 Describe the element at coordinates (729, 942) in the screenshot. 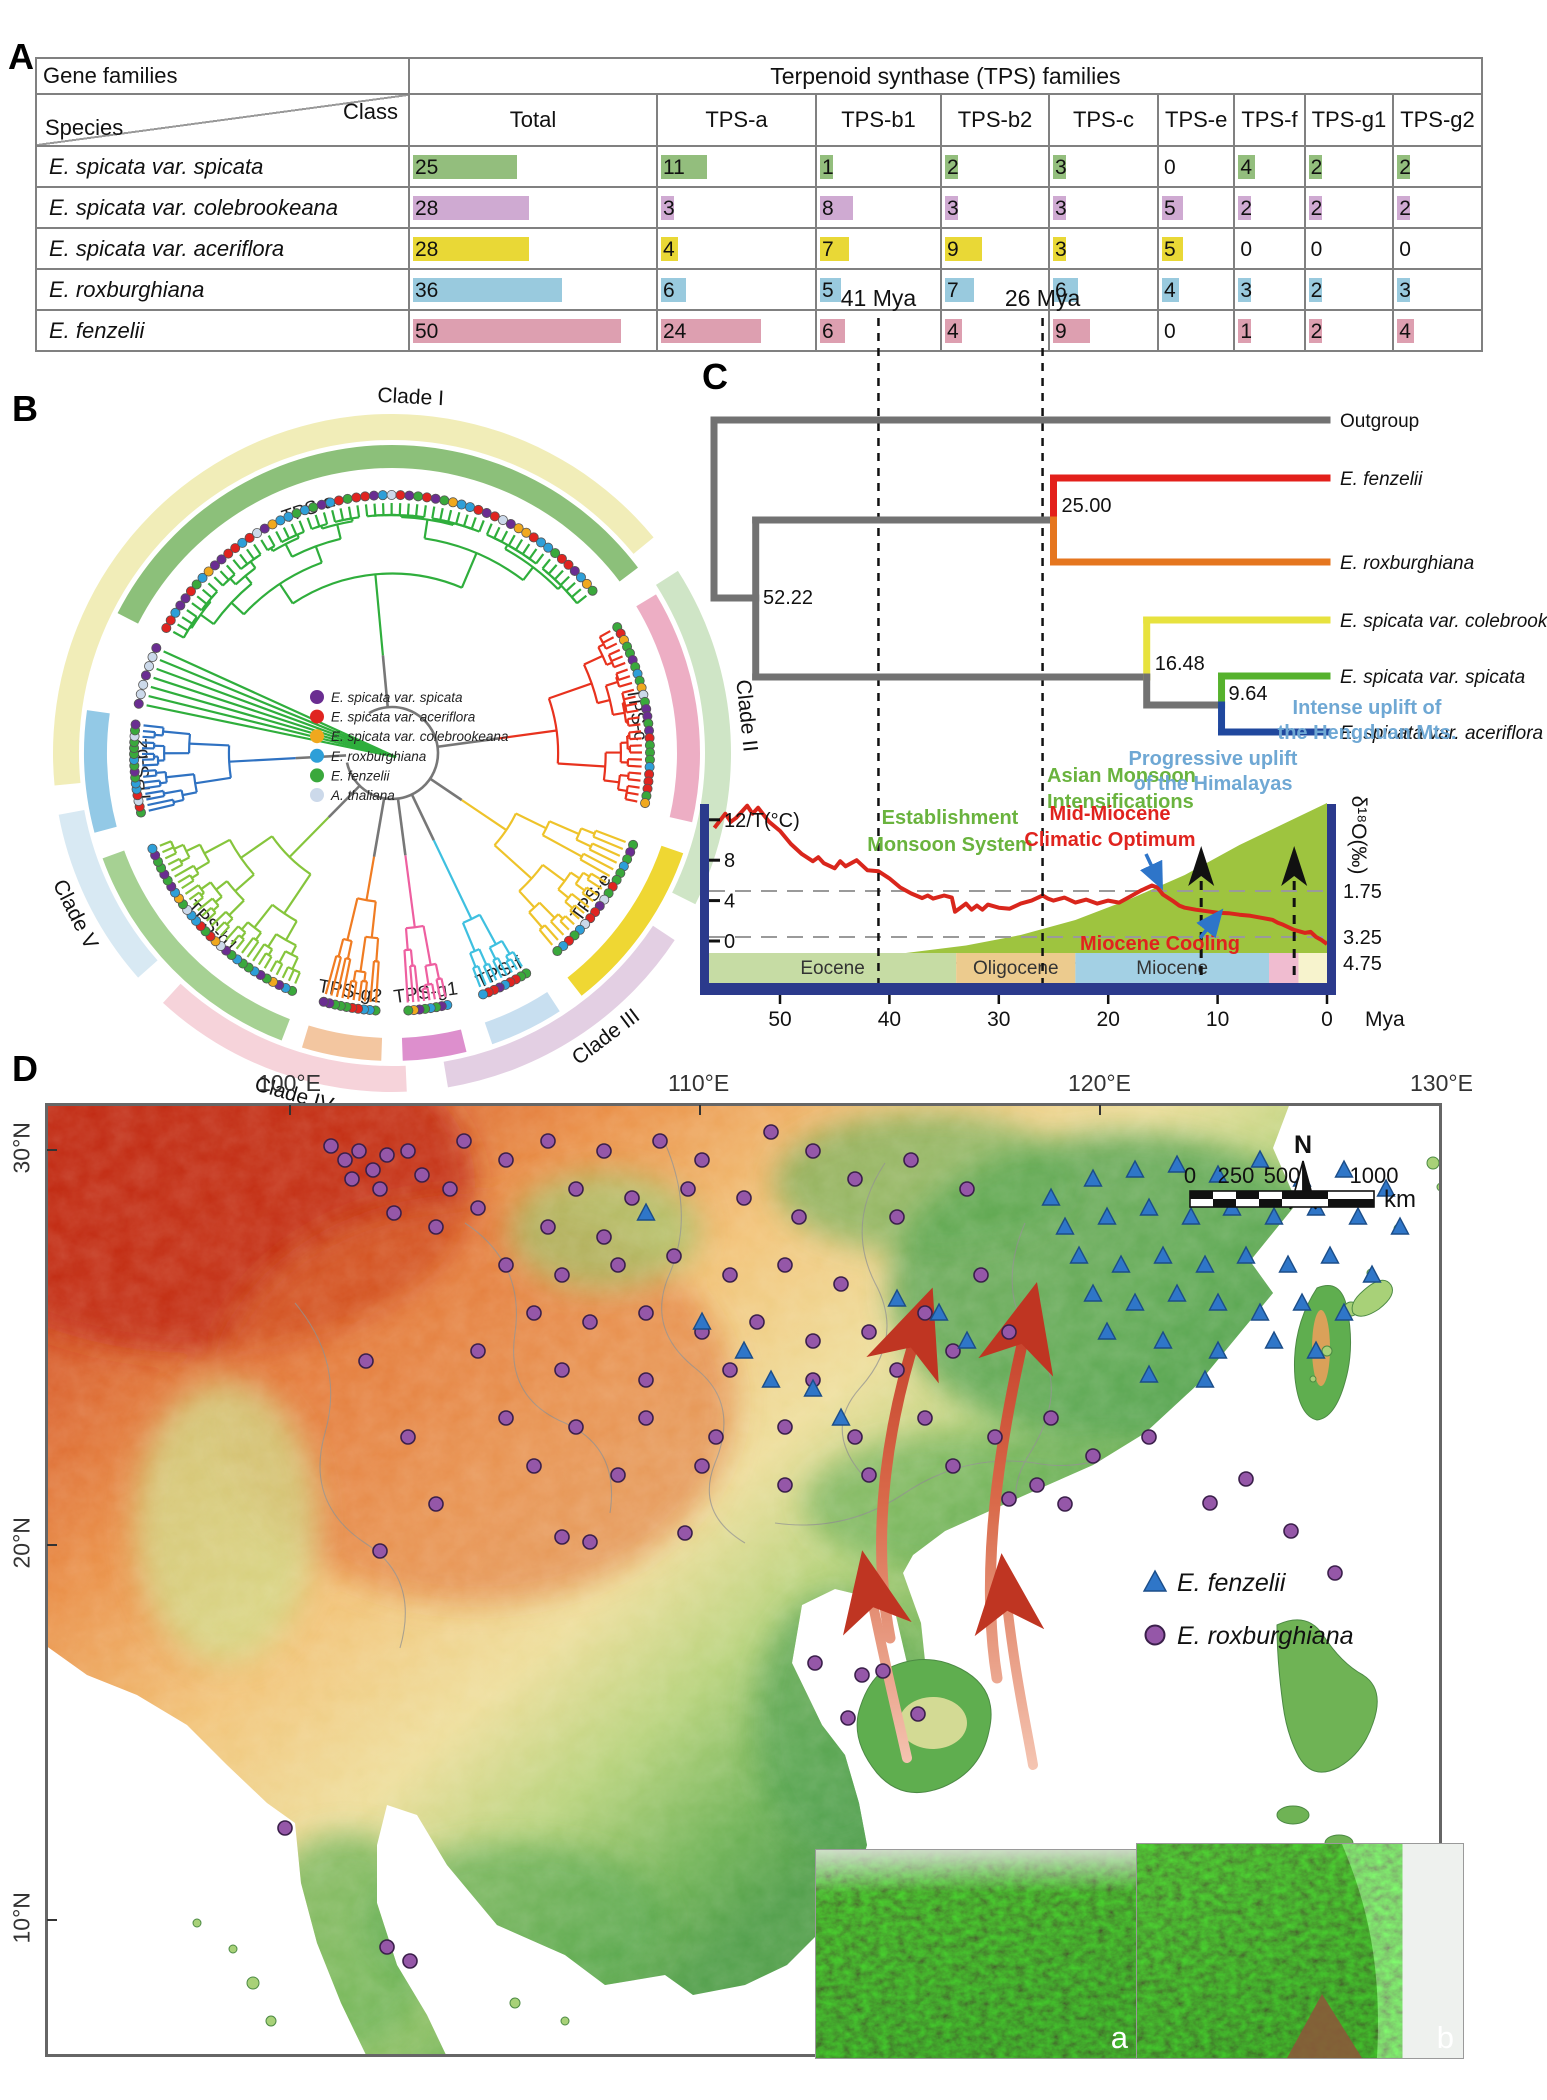

I see `left-axis-tick: 0` at that location.